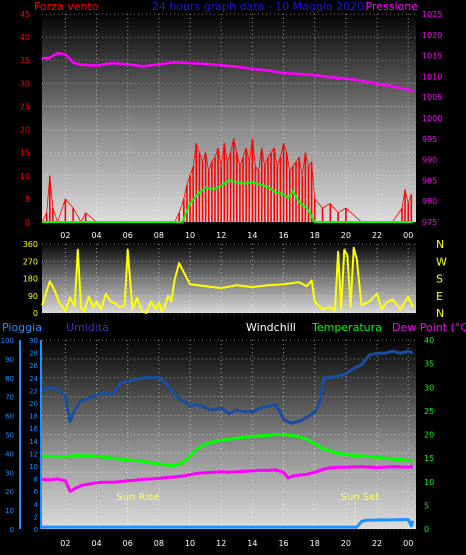  What do you see at coordinates (432, 56) in the screenshot?
I see `pressure-y-tick: 1015` at bounding box center [432, 56].